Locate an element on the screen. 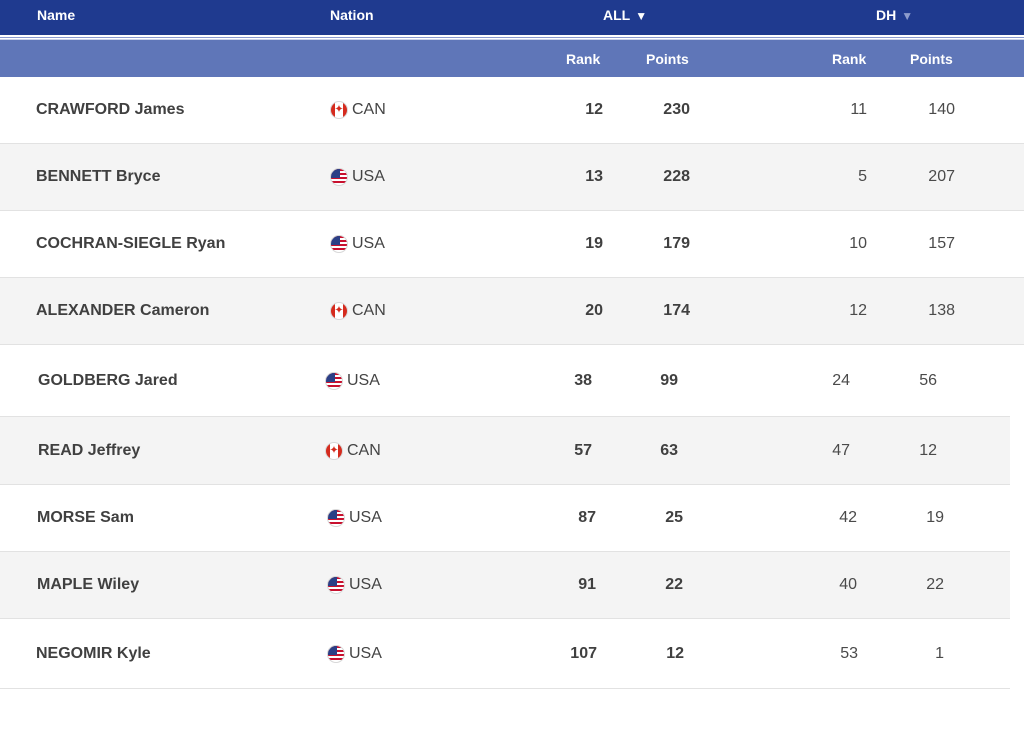  dh-points: 12 is located at coordinates (928, 450).